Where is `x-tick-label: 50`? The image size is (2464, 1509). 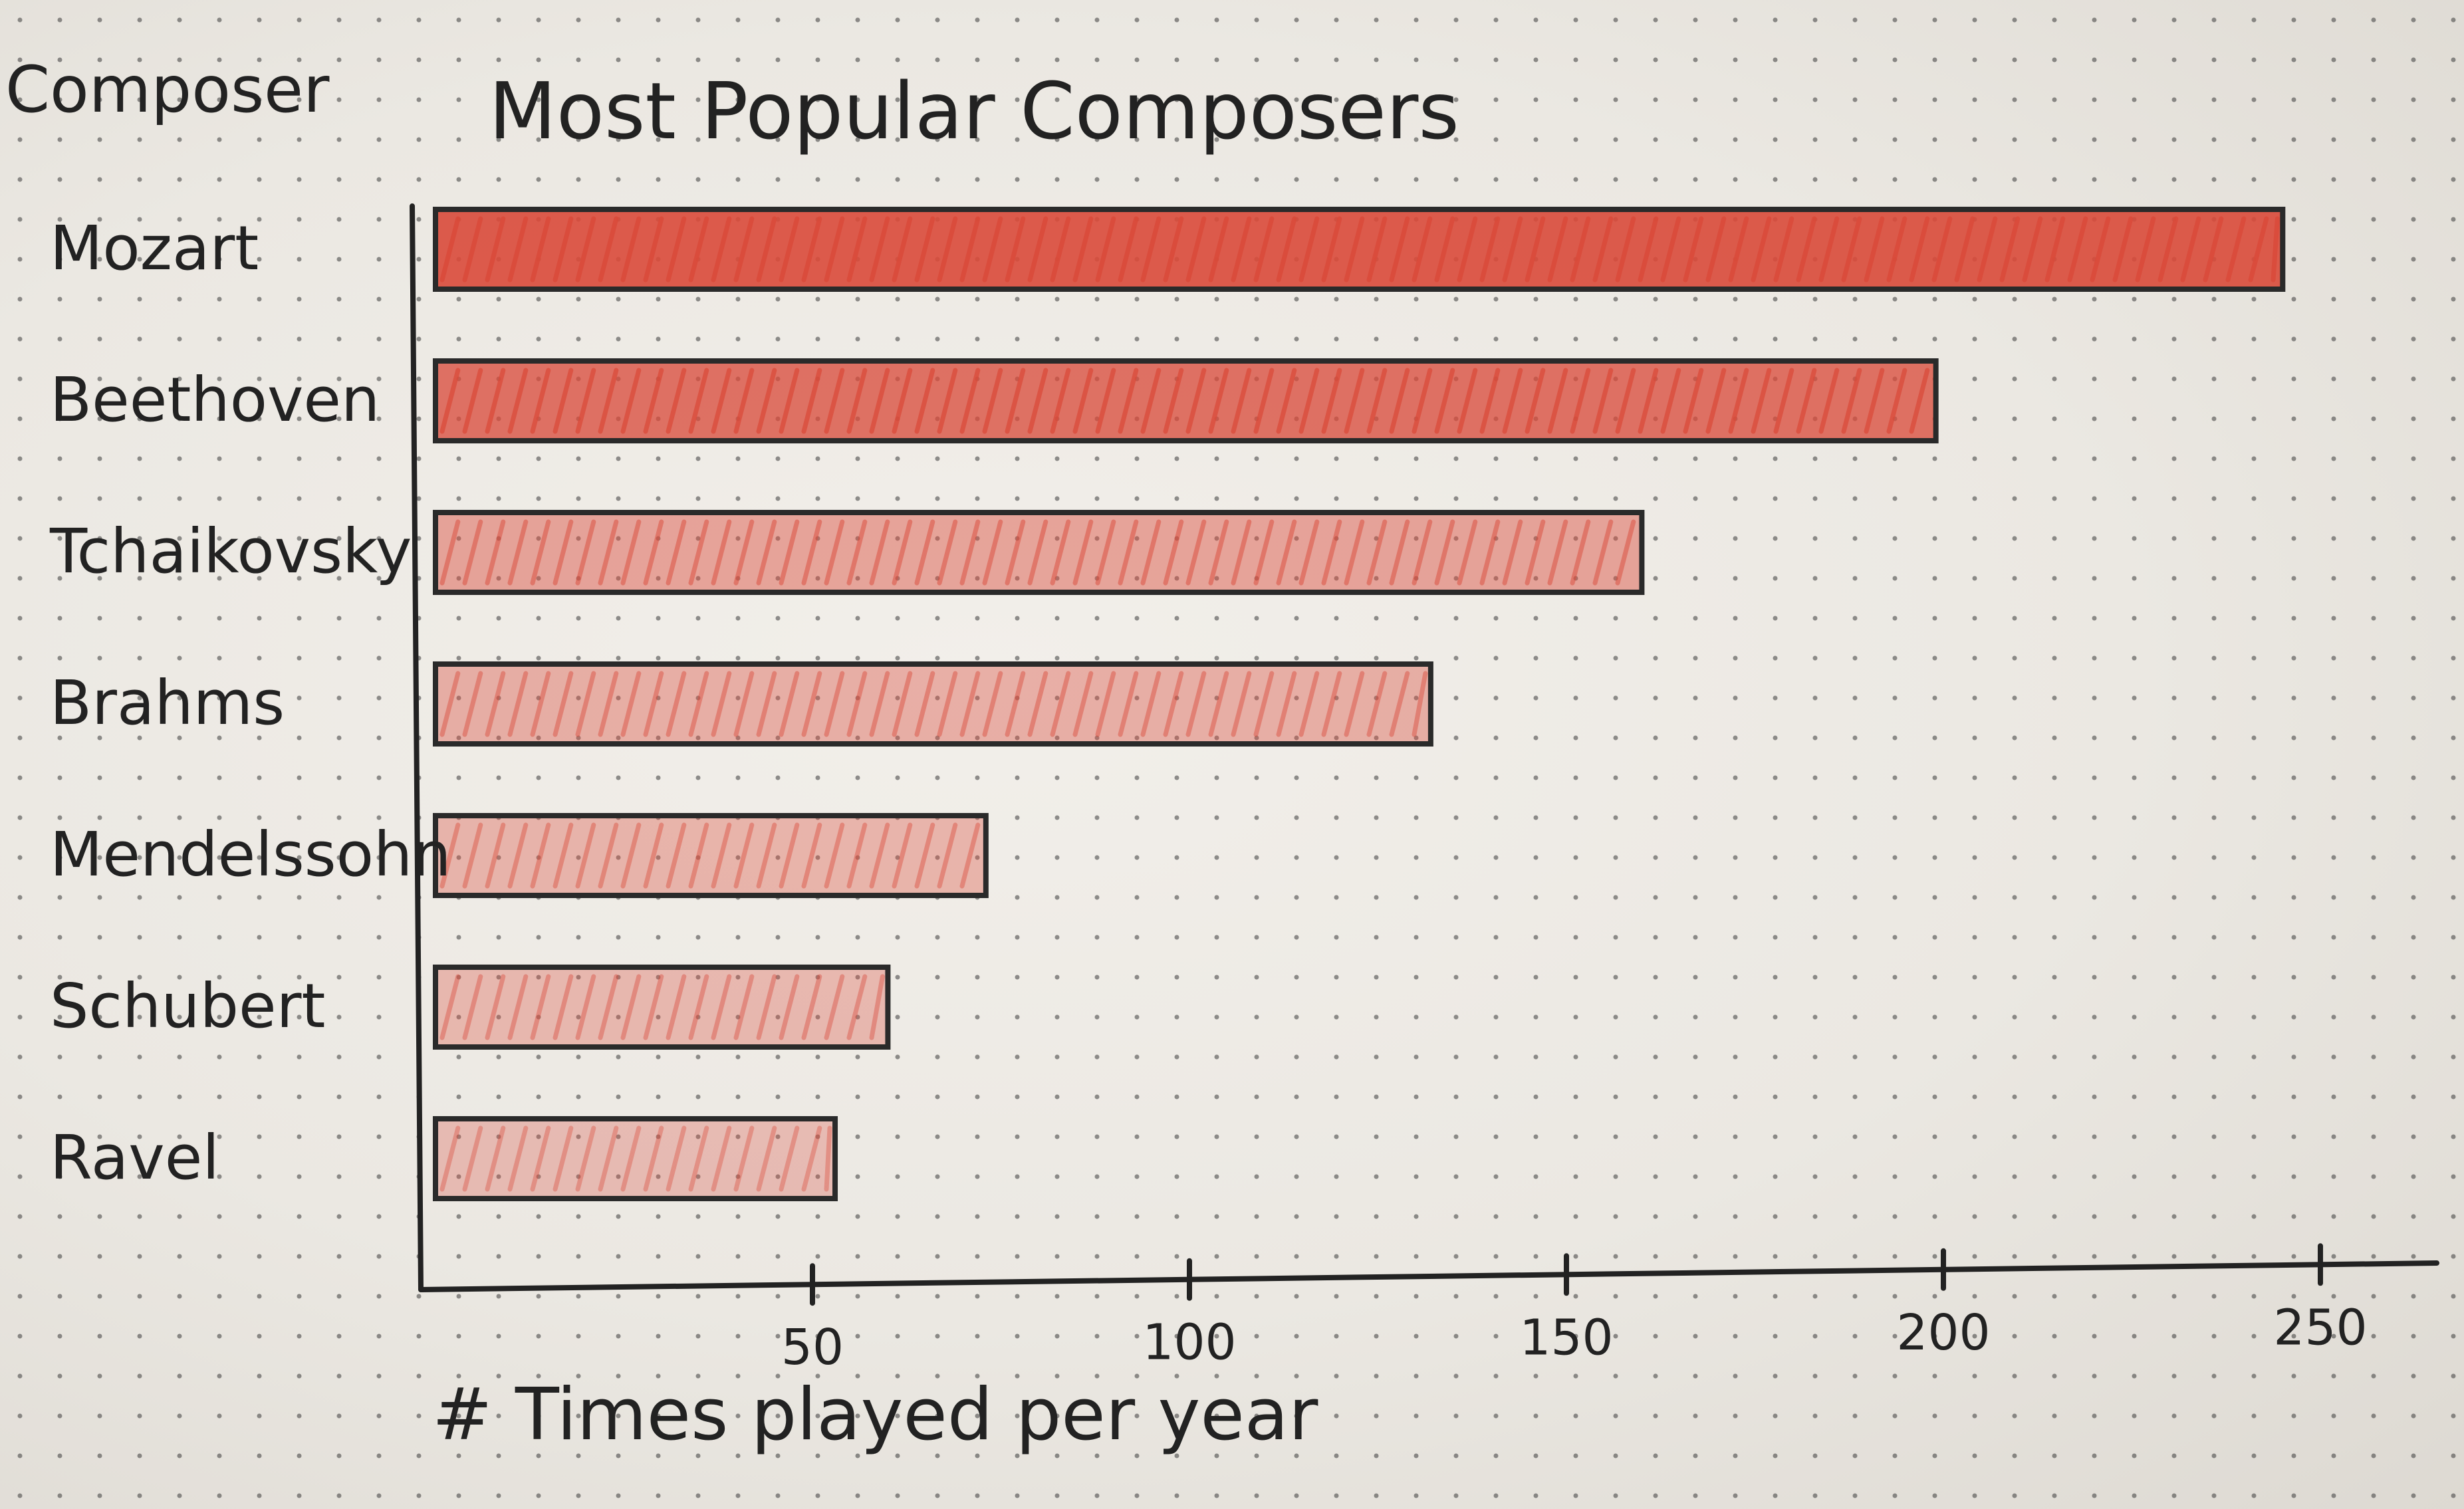
x-tick-label: 50 is located at coordinates (812, 1347).